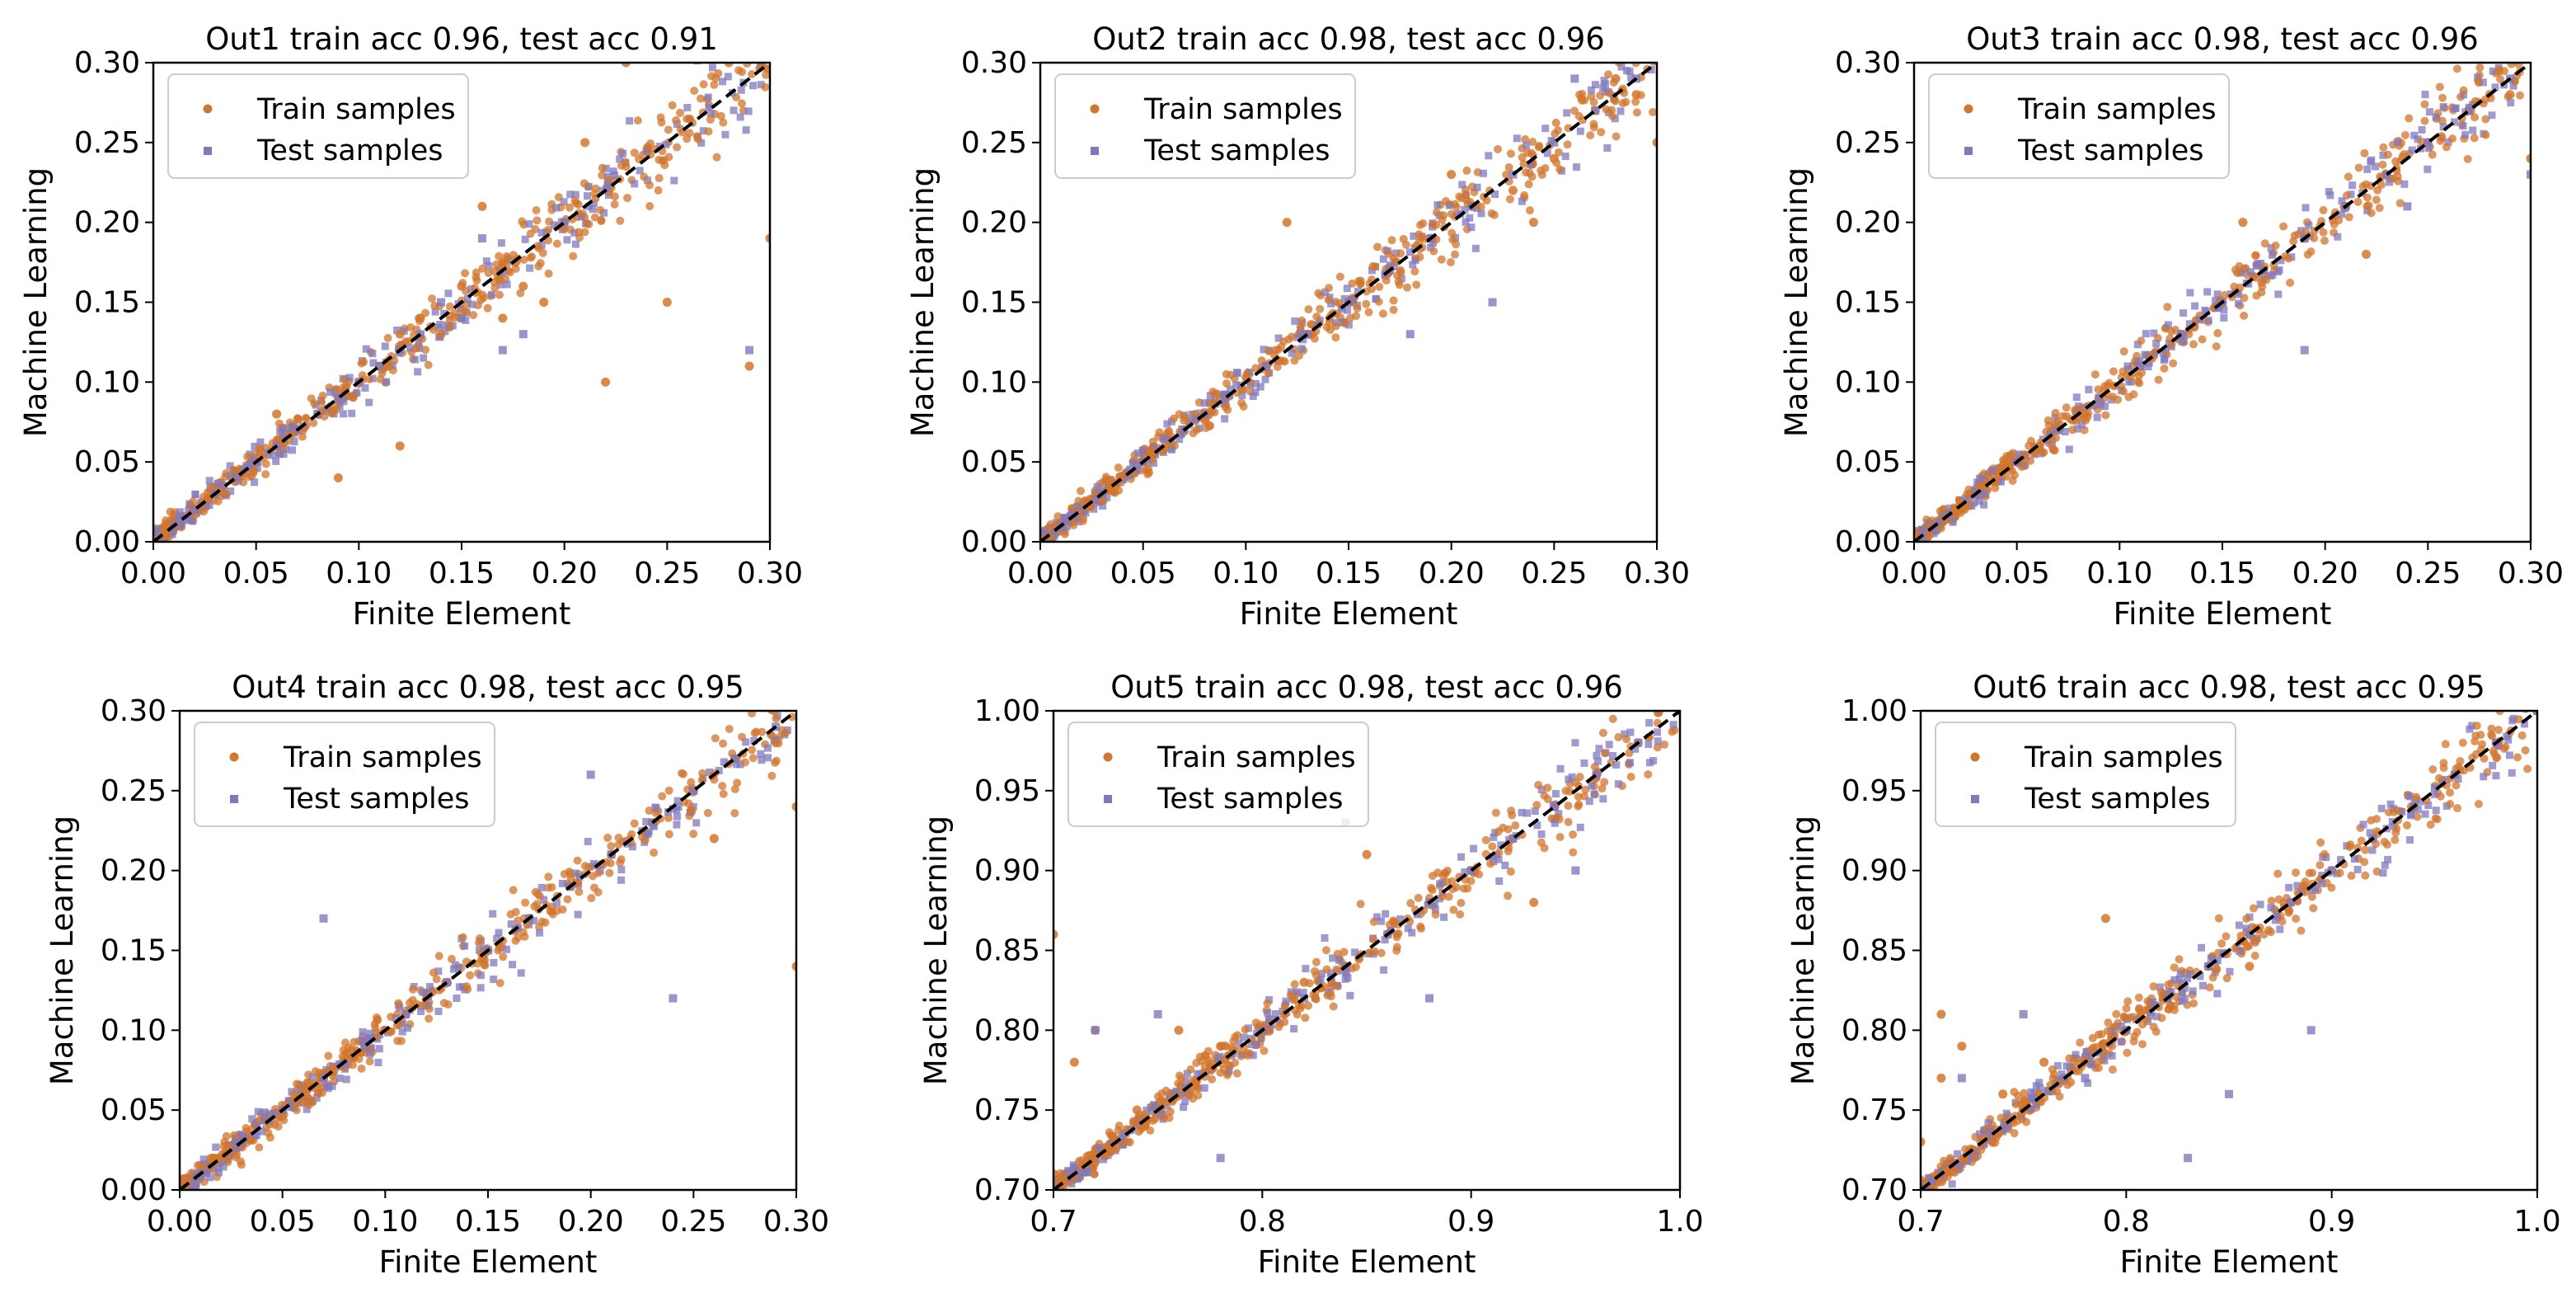 The width and height of the screenshot is (2576, 1293). I want to click on y-tick-label: 0.15, so click(134, 951).